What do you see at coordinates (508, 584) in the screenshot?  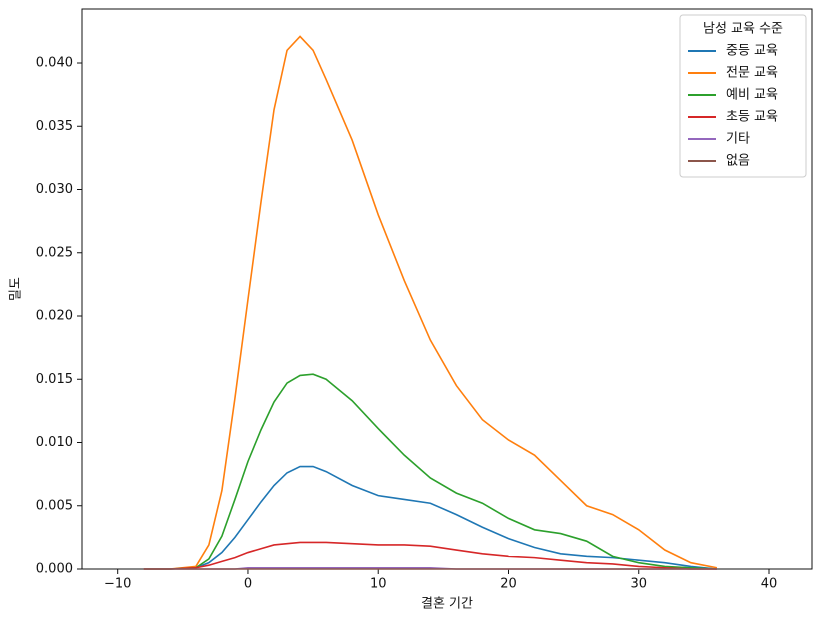 I see `x-tick-label: 20` at bounding box center [508, 584].